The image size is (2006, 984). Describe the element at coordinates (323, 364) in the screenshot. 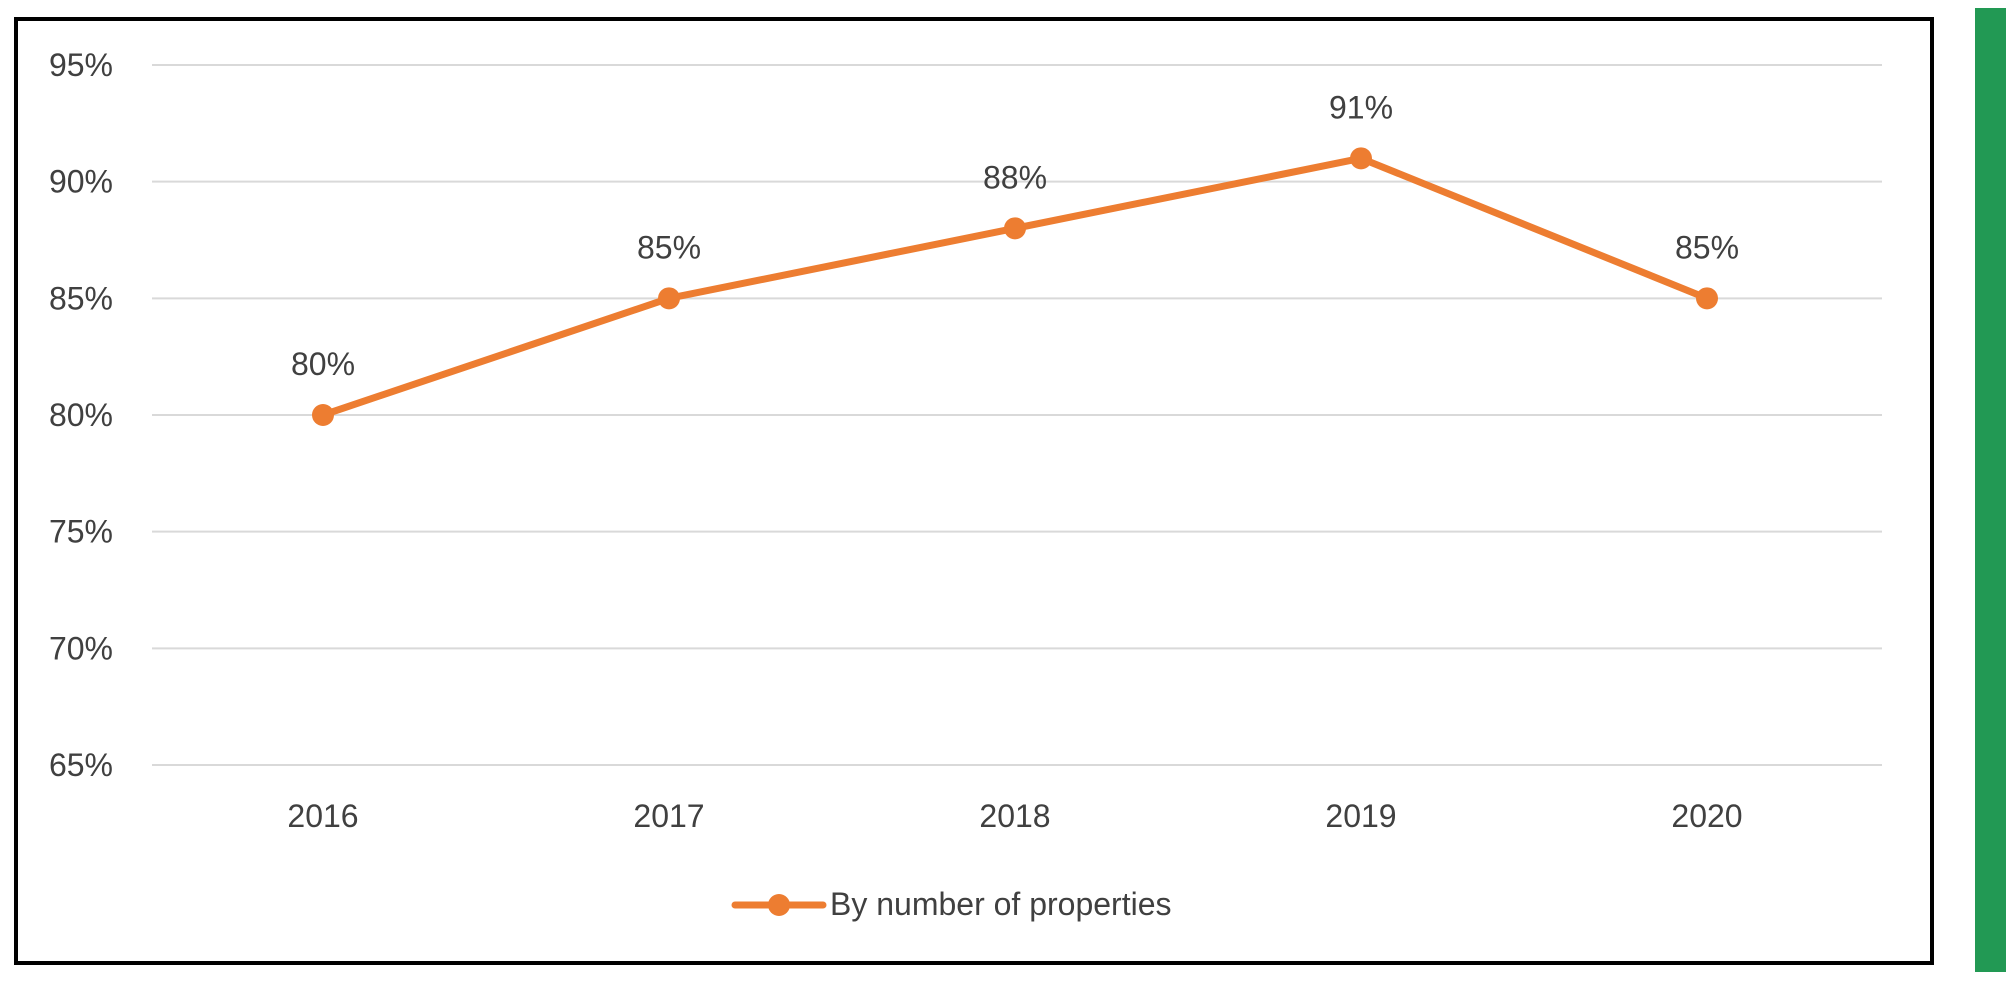

I see `data-label: 80%` at that location.